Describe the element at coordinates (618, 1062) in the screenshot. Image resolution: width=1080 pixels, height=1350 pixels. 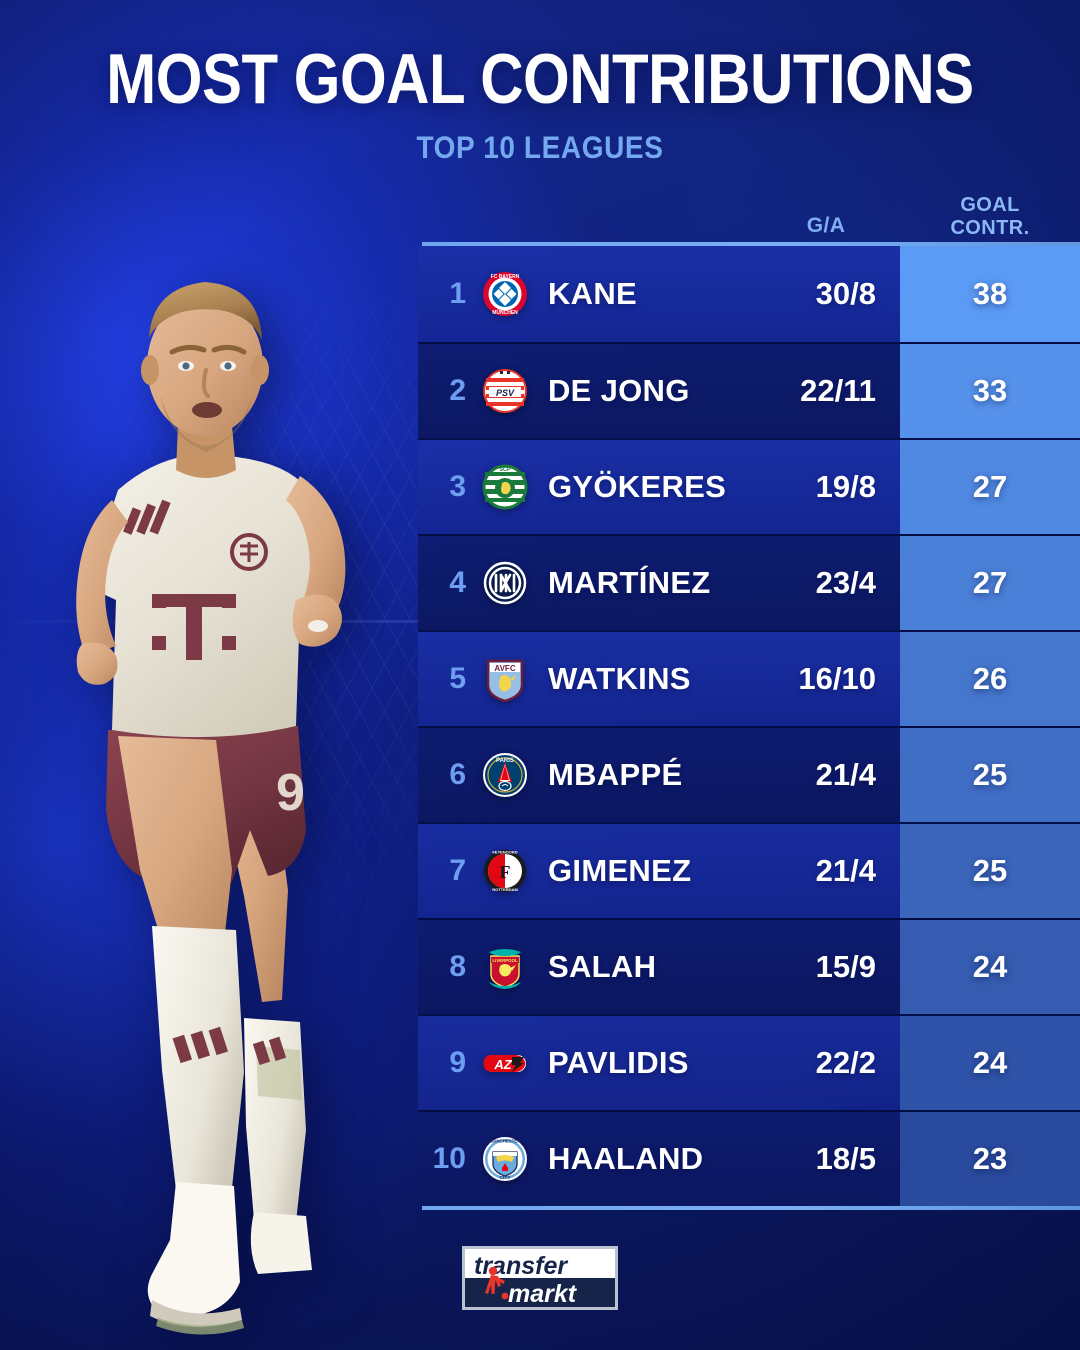
I see `row-player-name: PAVLIDIS` at that location.